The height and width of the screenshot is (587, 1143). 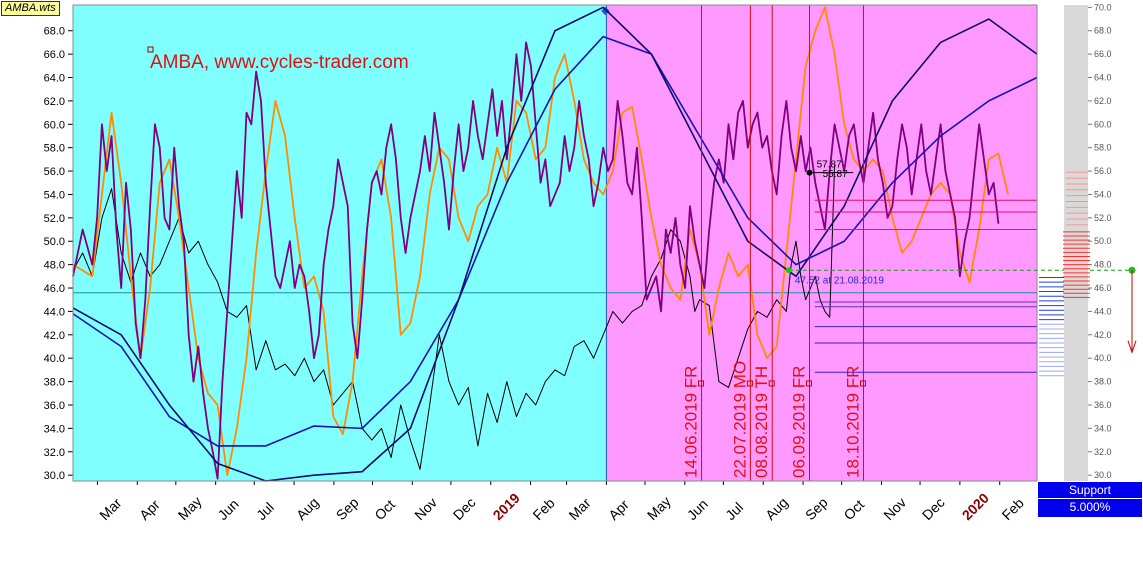 What do you see at coordinates (788, 270) in the screenshot?
I see `signal-dot` at bounding box center [788, 270].